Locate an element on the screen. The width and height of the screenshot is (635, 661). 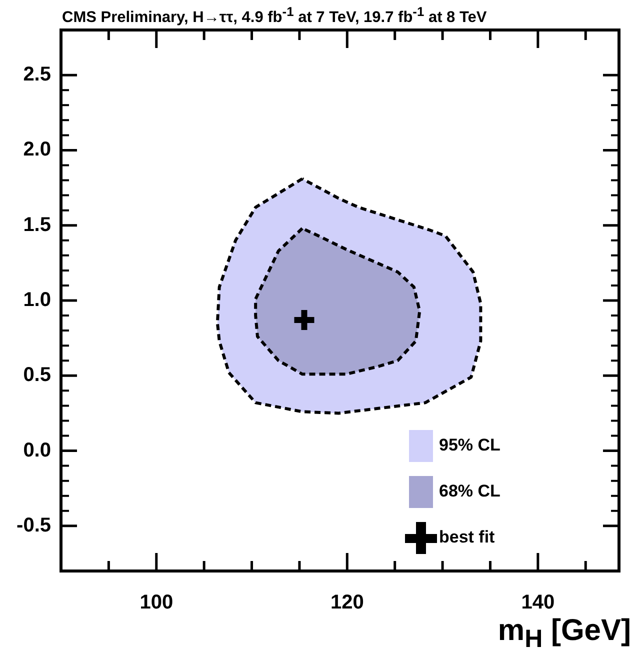
x-tick-label: 100 is located at coordinates (157, 603).